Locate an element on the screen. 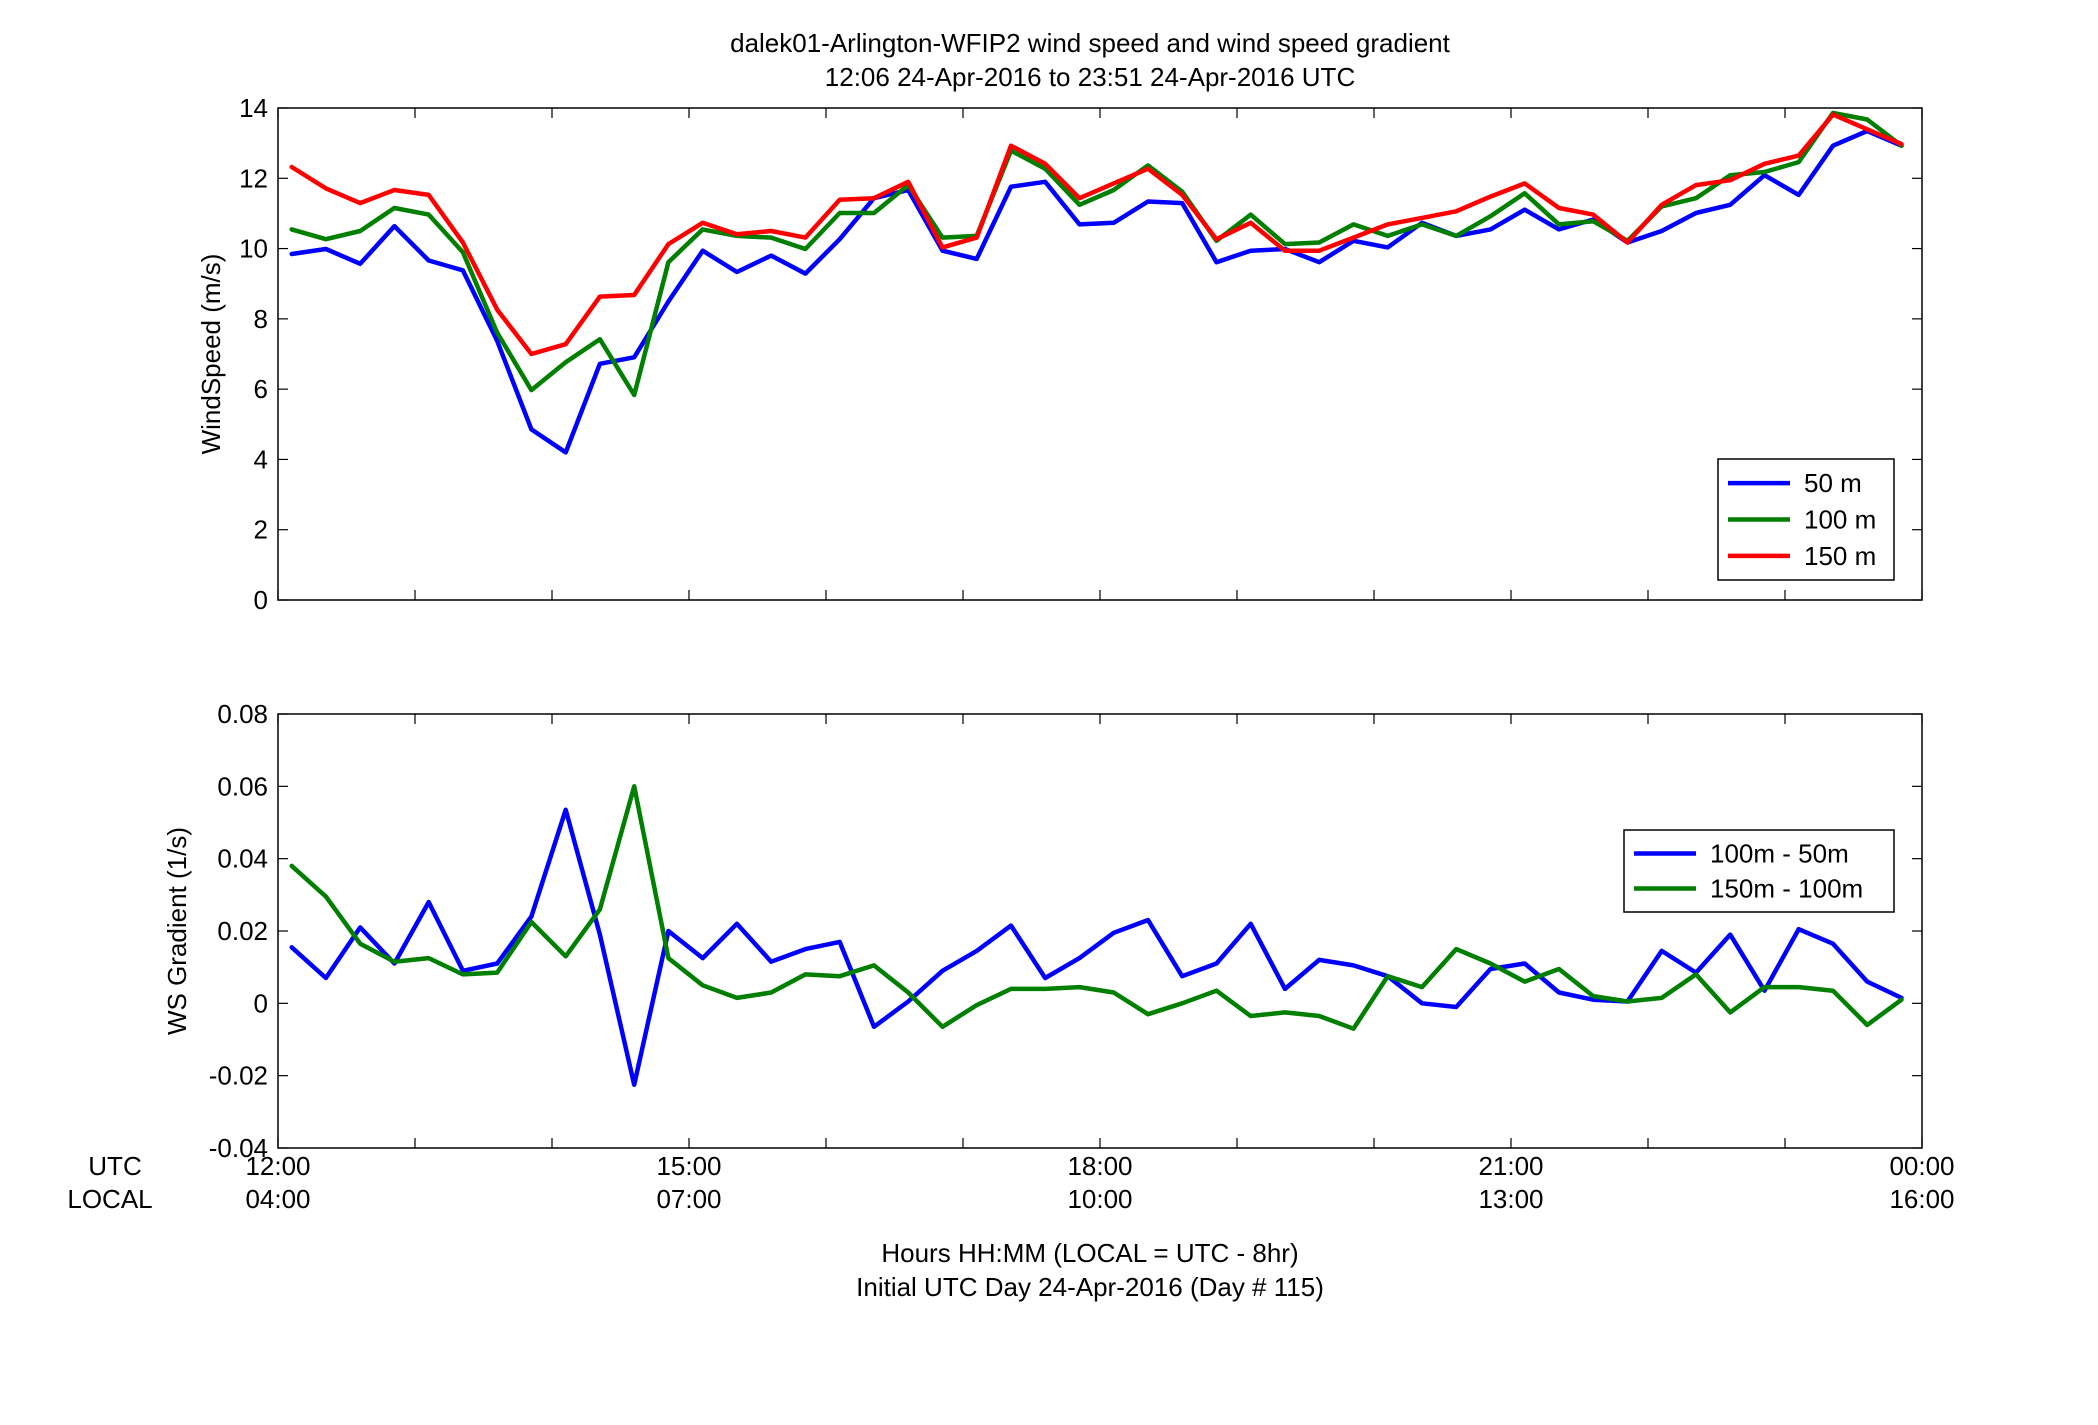 This screenshot has height=1425, width=2098. y-tick-label: 2 is located at coordinates (261, 530).